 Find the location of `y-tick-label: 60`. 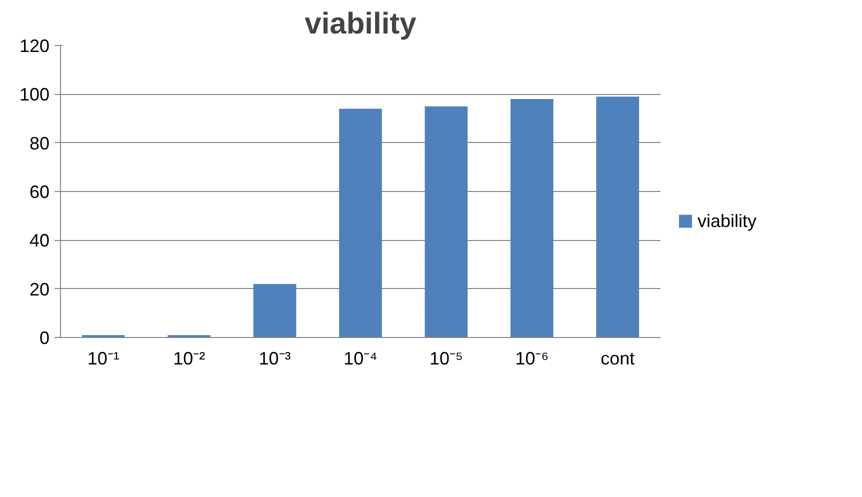

y-tick-label: 60 is located at coordinates (39, 192).